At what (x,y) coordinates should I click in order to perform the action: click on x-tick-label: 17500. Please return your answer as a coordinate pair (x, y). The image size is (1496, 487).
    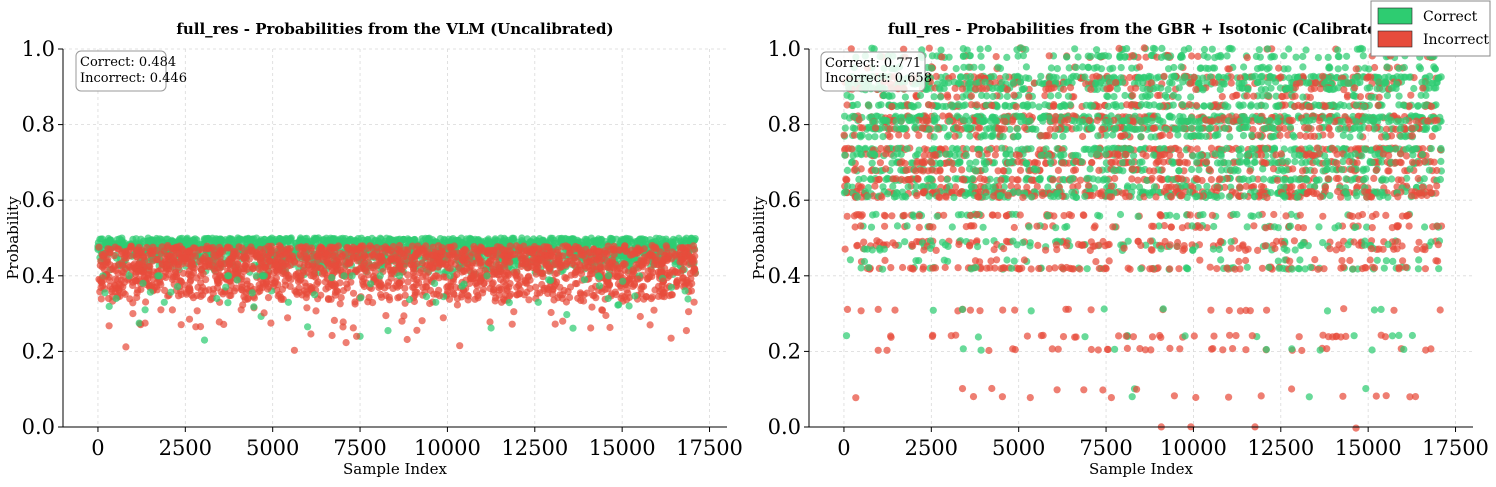
    Looking at the image, I should click on (709, 448).